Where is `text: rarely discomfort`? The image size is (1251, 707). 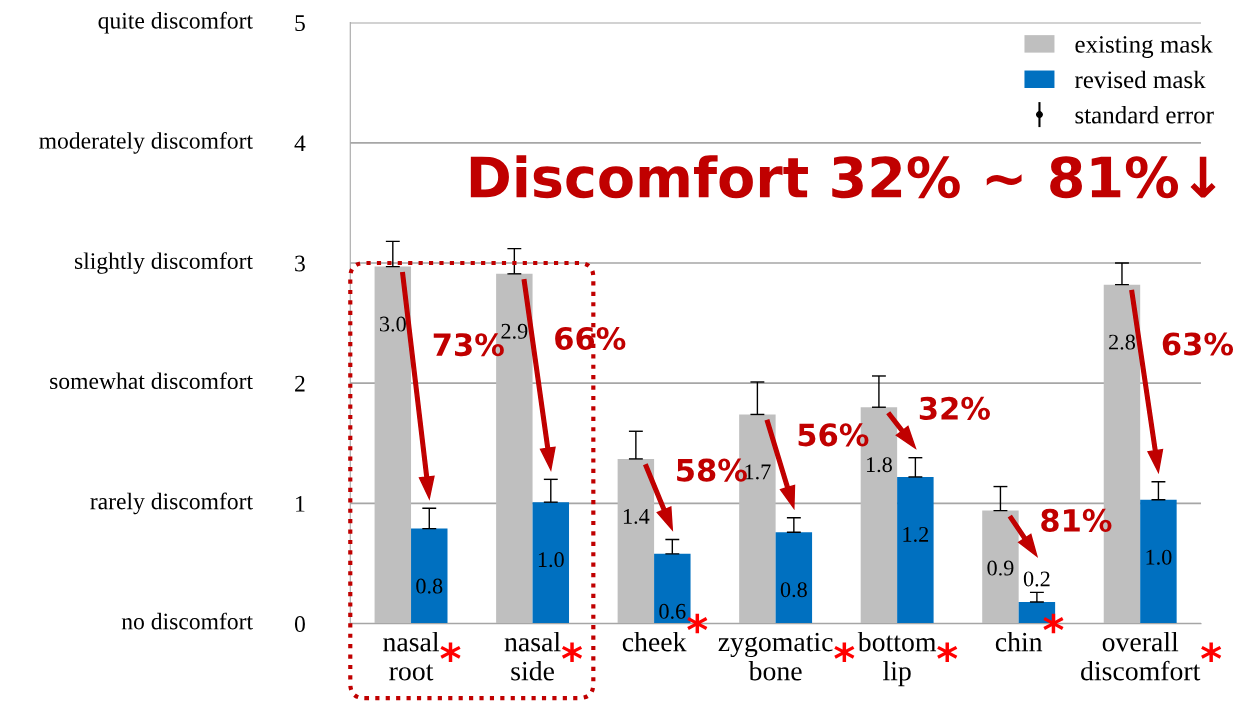 text: rarely discomfort is located at coordinates (171, 503).